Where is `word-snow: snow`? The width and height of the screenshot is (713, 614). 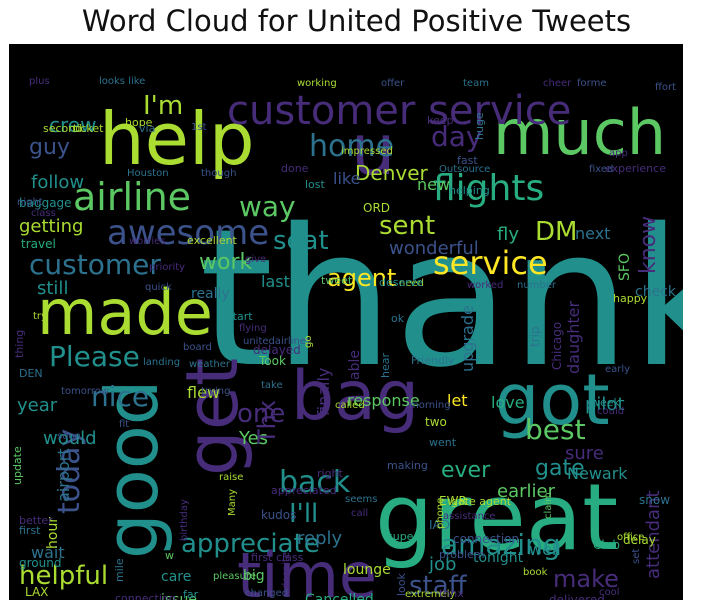
word-snow: snow is located at coordinates (654, 500).